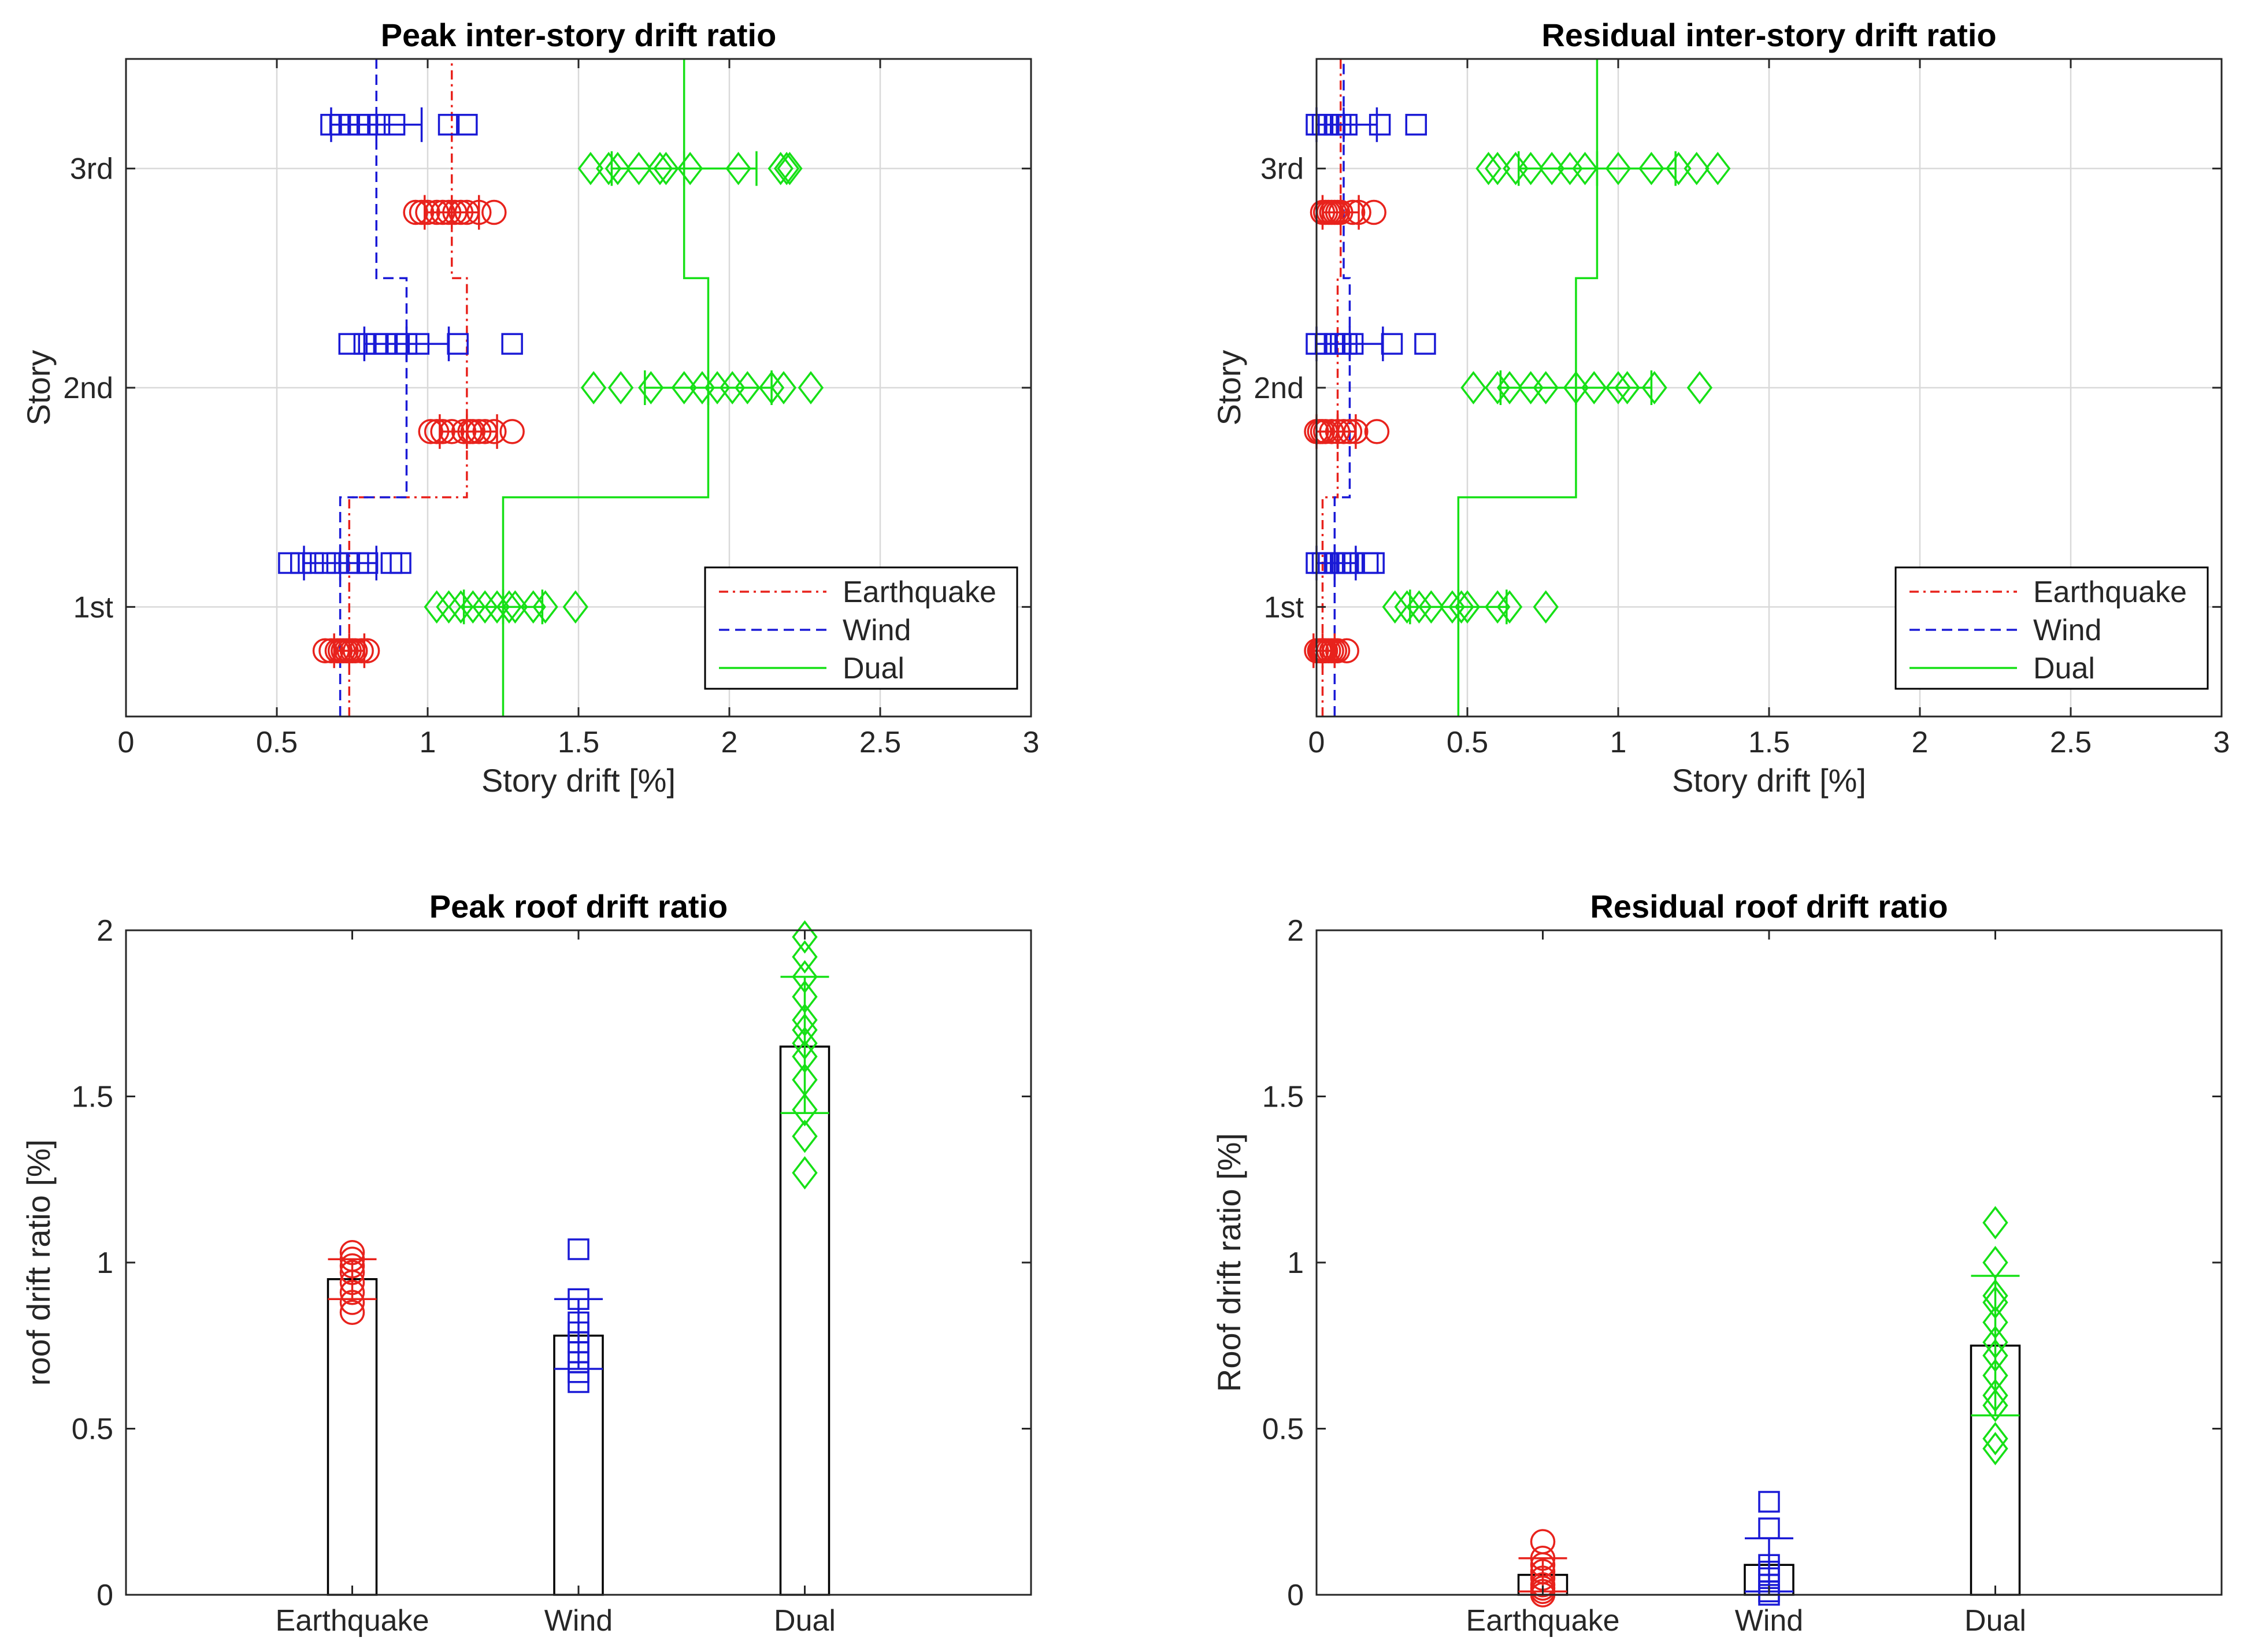 The height and width of the screenshot is (1652, 2247). What do you see at coordinates (1283, 1097) in the screenshot?
I see `y-tick-label: 1.5` at bounding box center [1283, 1097].